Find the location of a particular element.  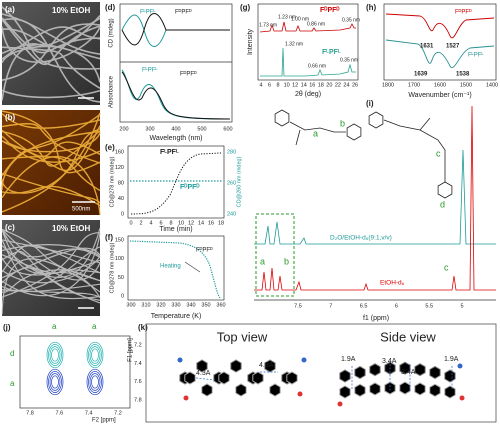

y-label: CD (mdeg) is located at coordinates (112, 32).